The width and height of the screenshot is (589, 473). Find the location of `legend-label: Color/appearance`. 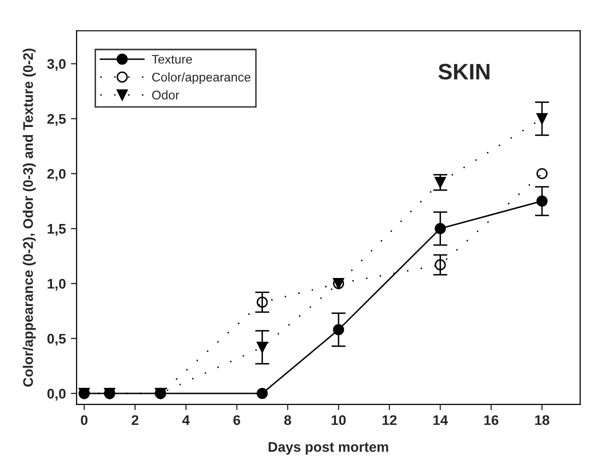

legend-label: Color/appearance is located at coordinates (201, 78).